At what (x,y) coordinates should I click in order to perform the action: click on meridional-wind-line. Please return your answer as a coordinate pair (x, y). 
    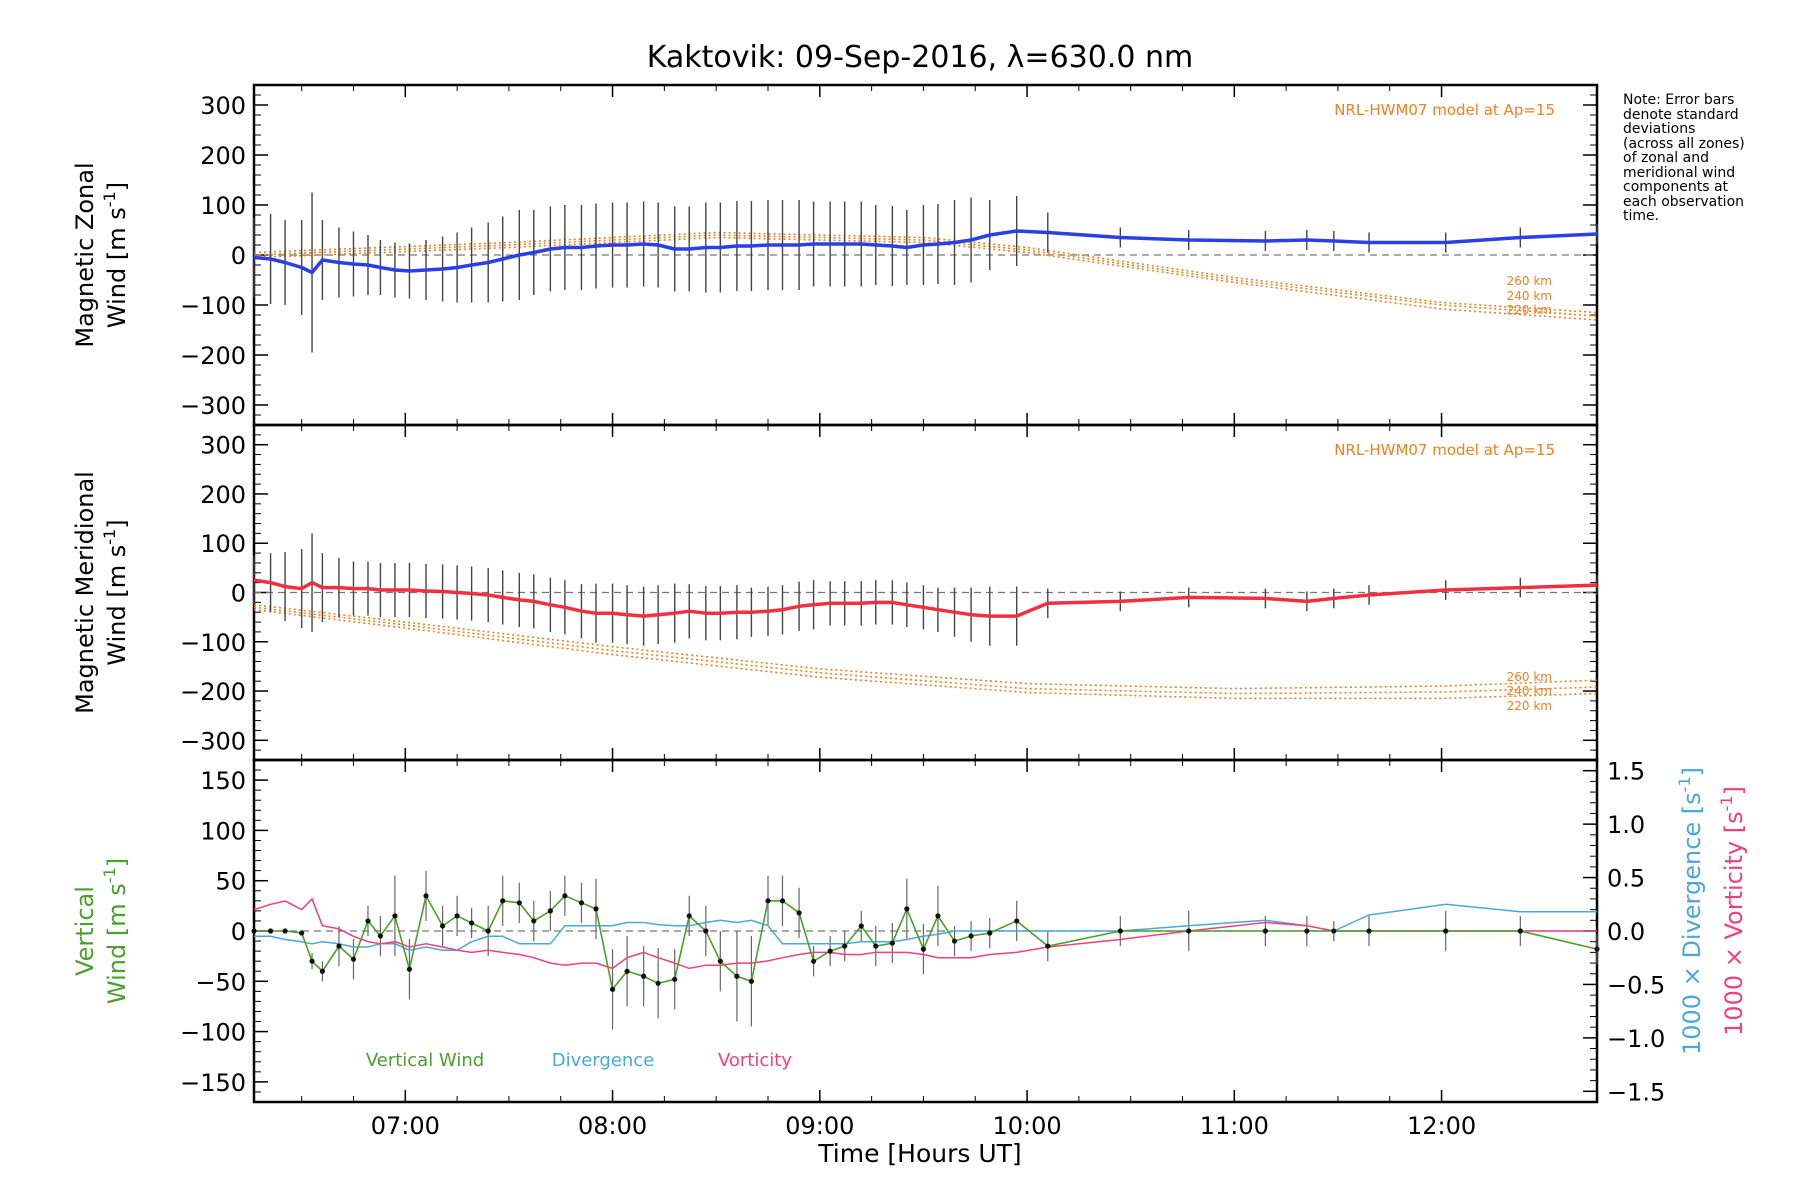
    Looking at the image, I should click on (925, 598).